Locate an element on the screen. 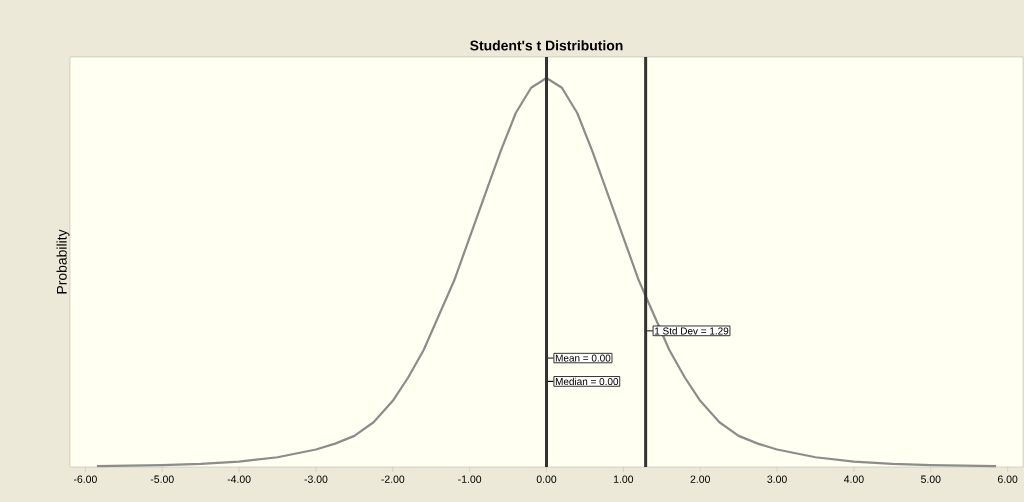 The height and width of the screenshot is (502, 1024). x-tick-label: -1.00 is located at coordinates (470, 479).